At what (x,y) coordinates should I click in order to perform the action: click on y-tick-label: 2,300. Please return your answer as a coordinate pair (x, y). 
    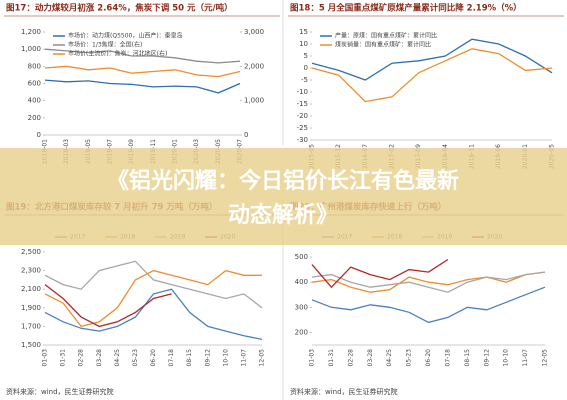
    Looking at the image, I should click on (31, 271).